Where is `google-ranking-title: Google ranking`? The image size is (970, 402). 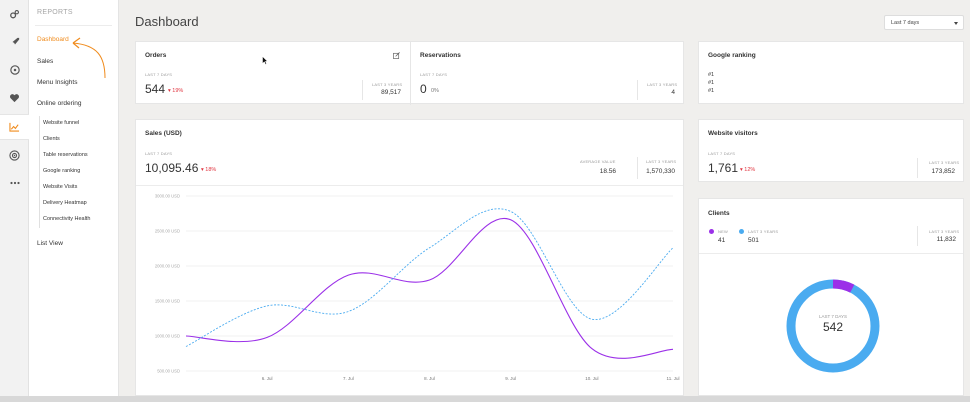 google-ranking-title: Google ranking is located at coordinates (732, 55).